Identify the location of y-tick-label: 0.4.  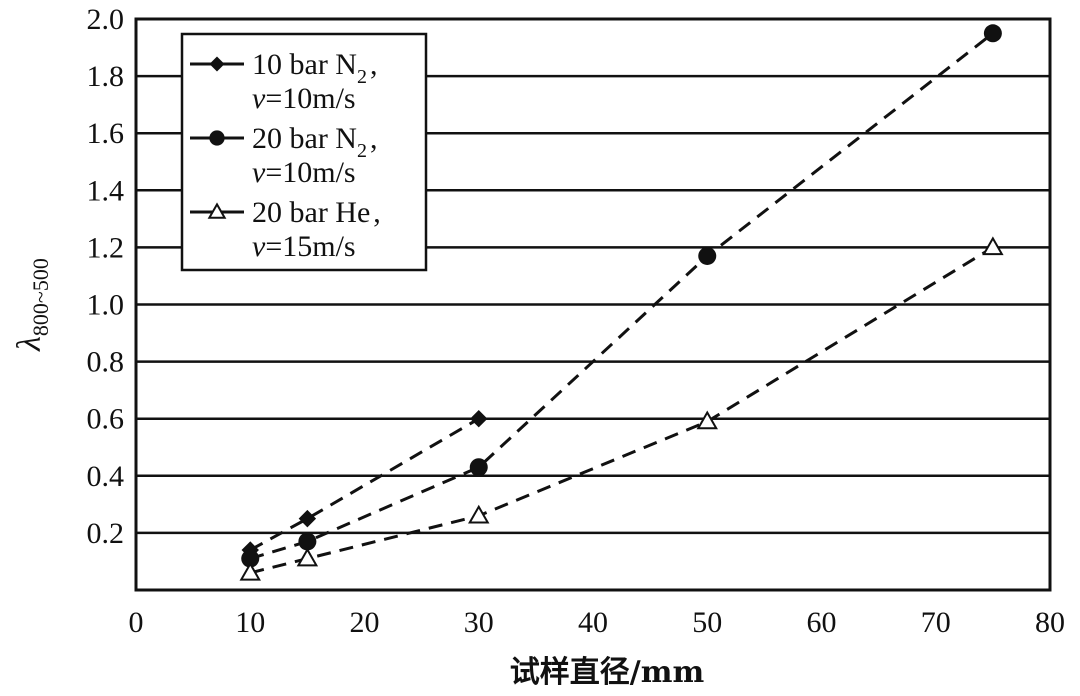
(106, 476).